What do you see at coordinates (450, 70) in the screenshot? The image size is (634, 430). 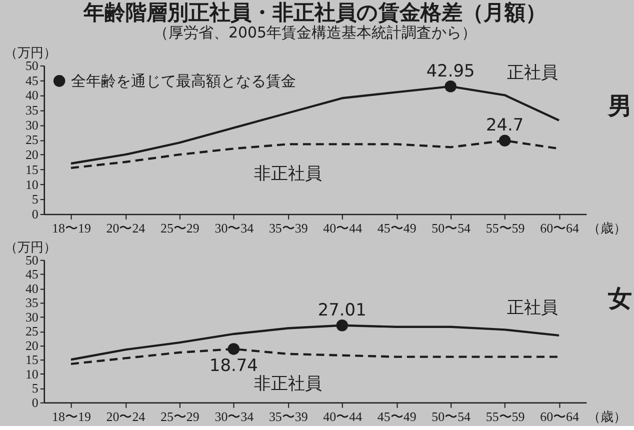 I see `data-label: 42.95` at bounding box center [450, 70].